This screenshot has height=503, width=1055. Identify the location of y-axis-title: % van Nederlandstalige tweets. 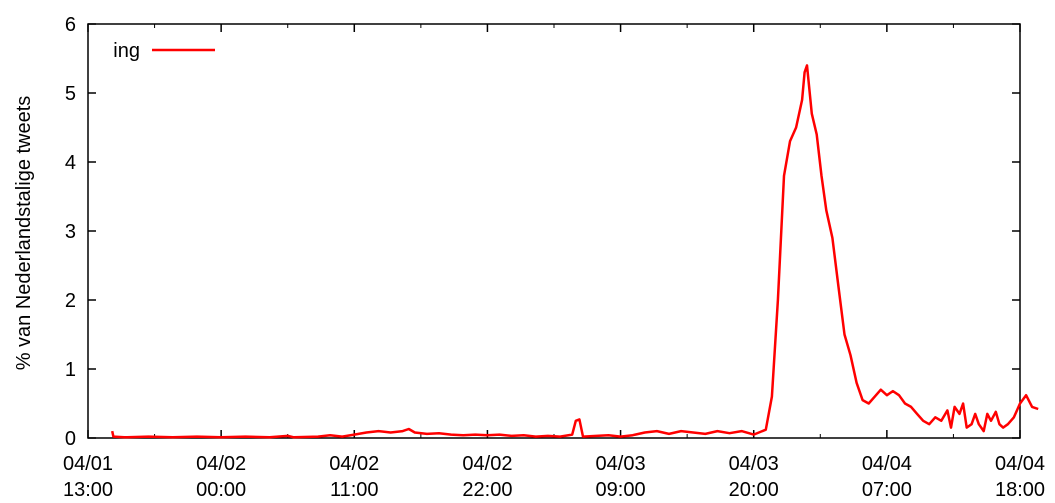
(24, 233).